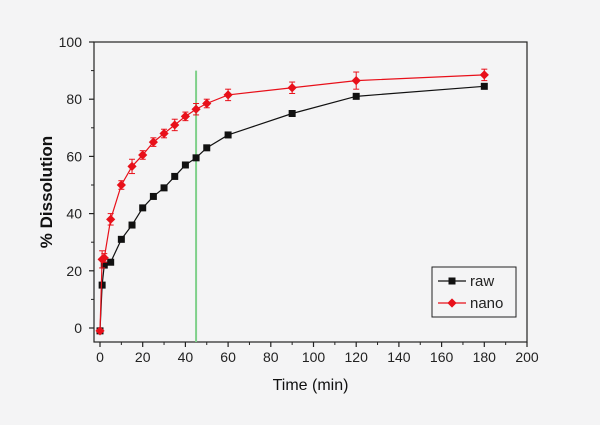 This screenshot has width=600, height=425. I want to click on x-tick-label: 160, so click(442, 357).